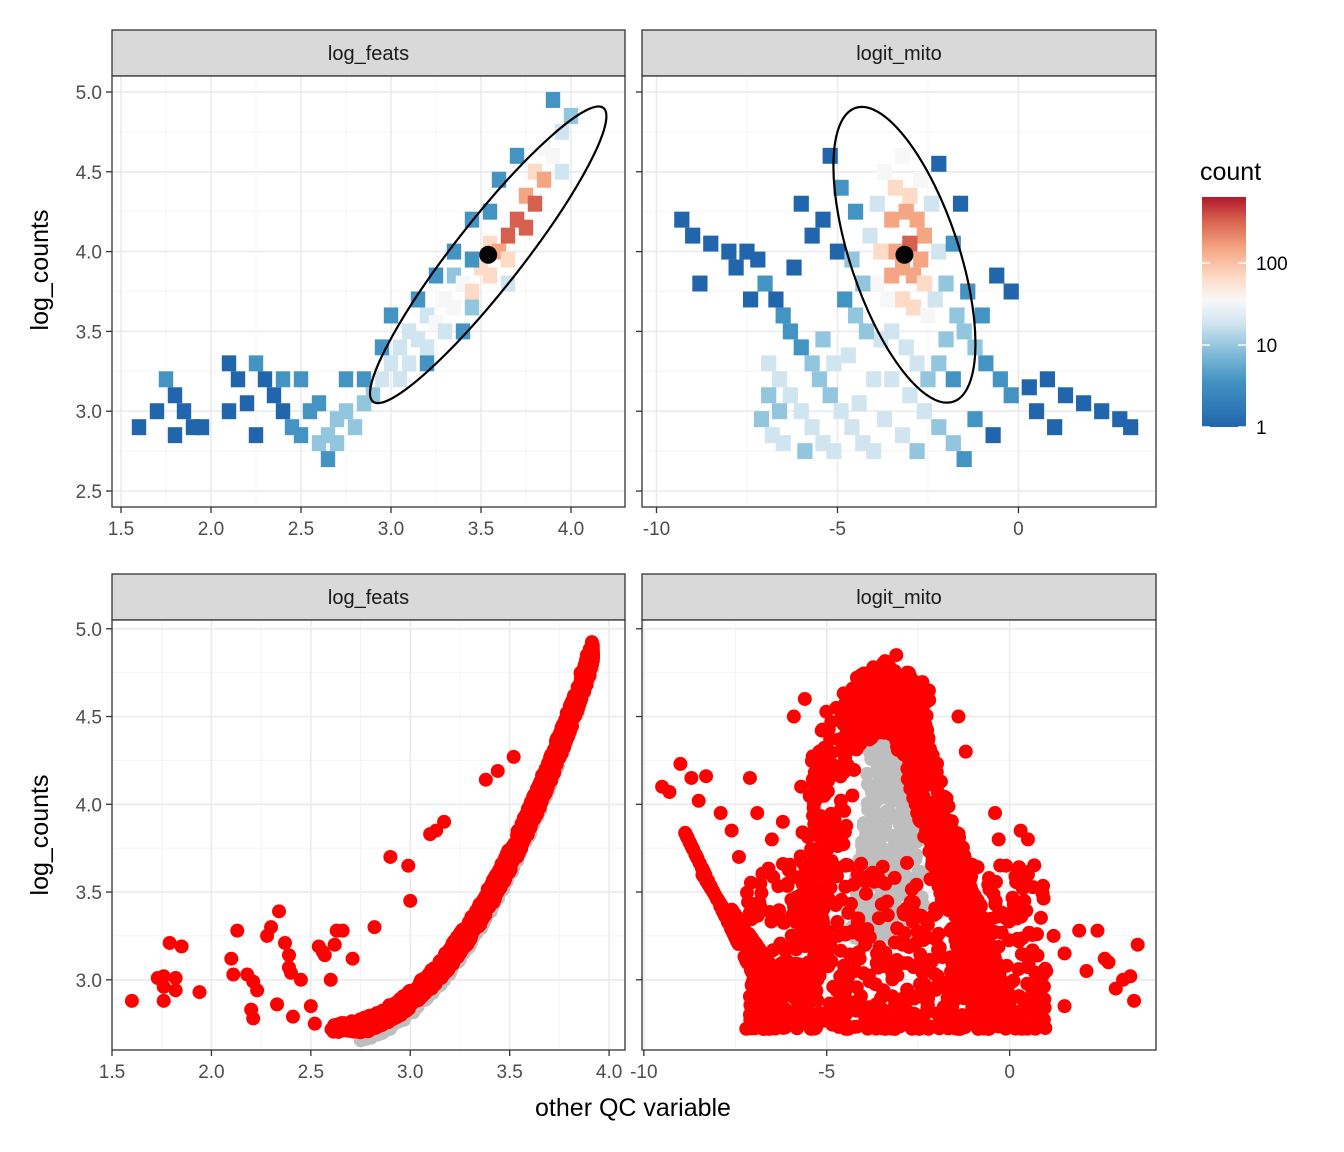  What do you see at coordinates (899, 291) in the screenshot?
I see `panel-border` at bounding box center [899, 291].